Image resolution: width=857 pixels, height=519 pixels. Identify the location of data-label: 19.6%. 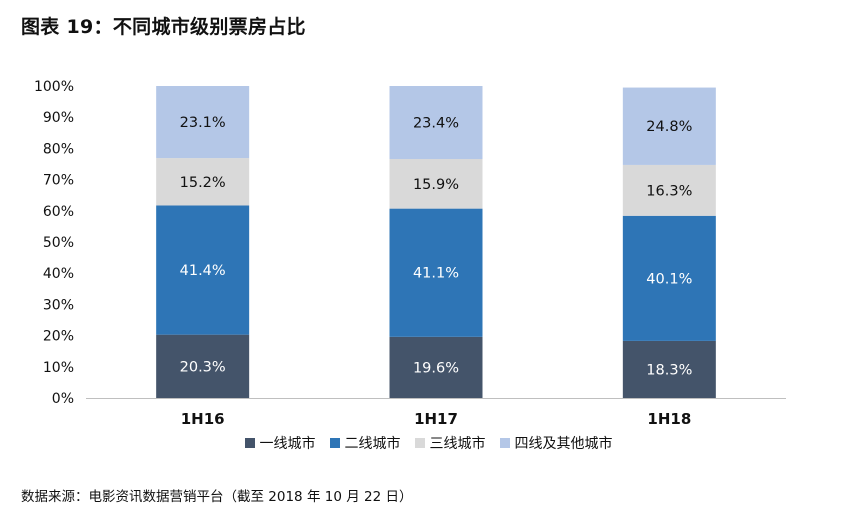
(436, 368).